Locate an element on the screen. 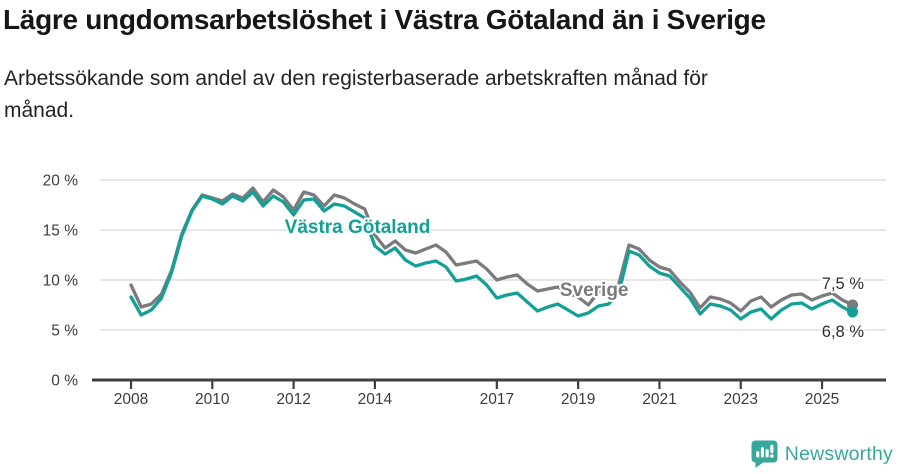  x-tick-label: 2012 is located at coordinates (293, 399).